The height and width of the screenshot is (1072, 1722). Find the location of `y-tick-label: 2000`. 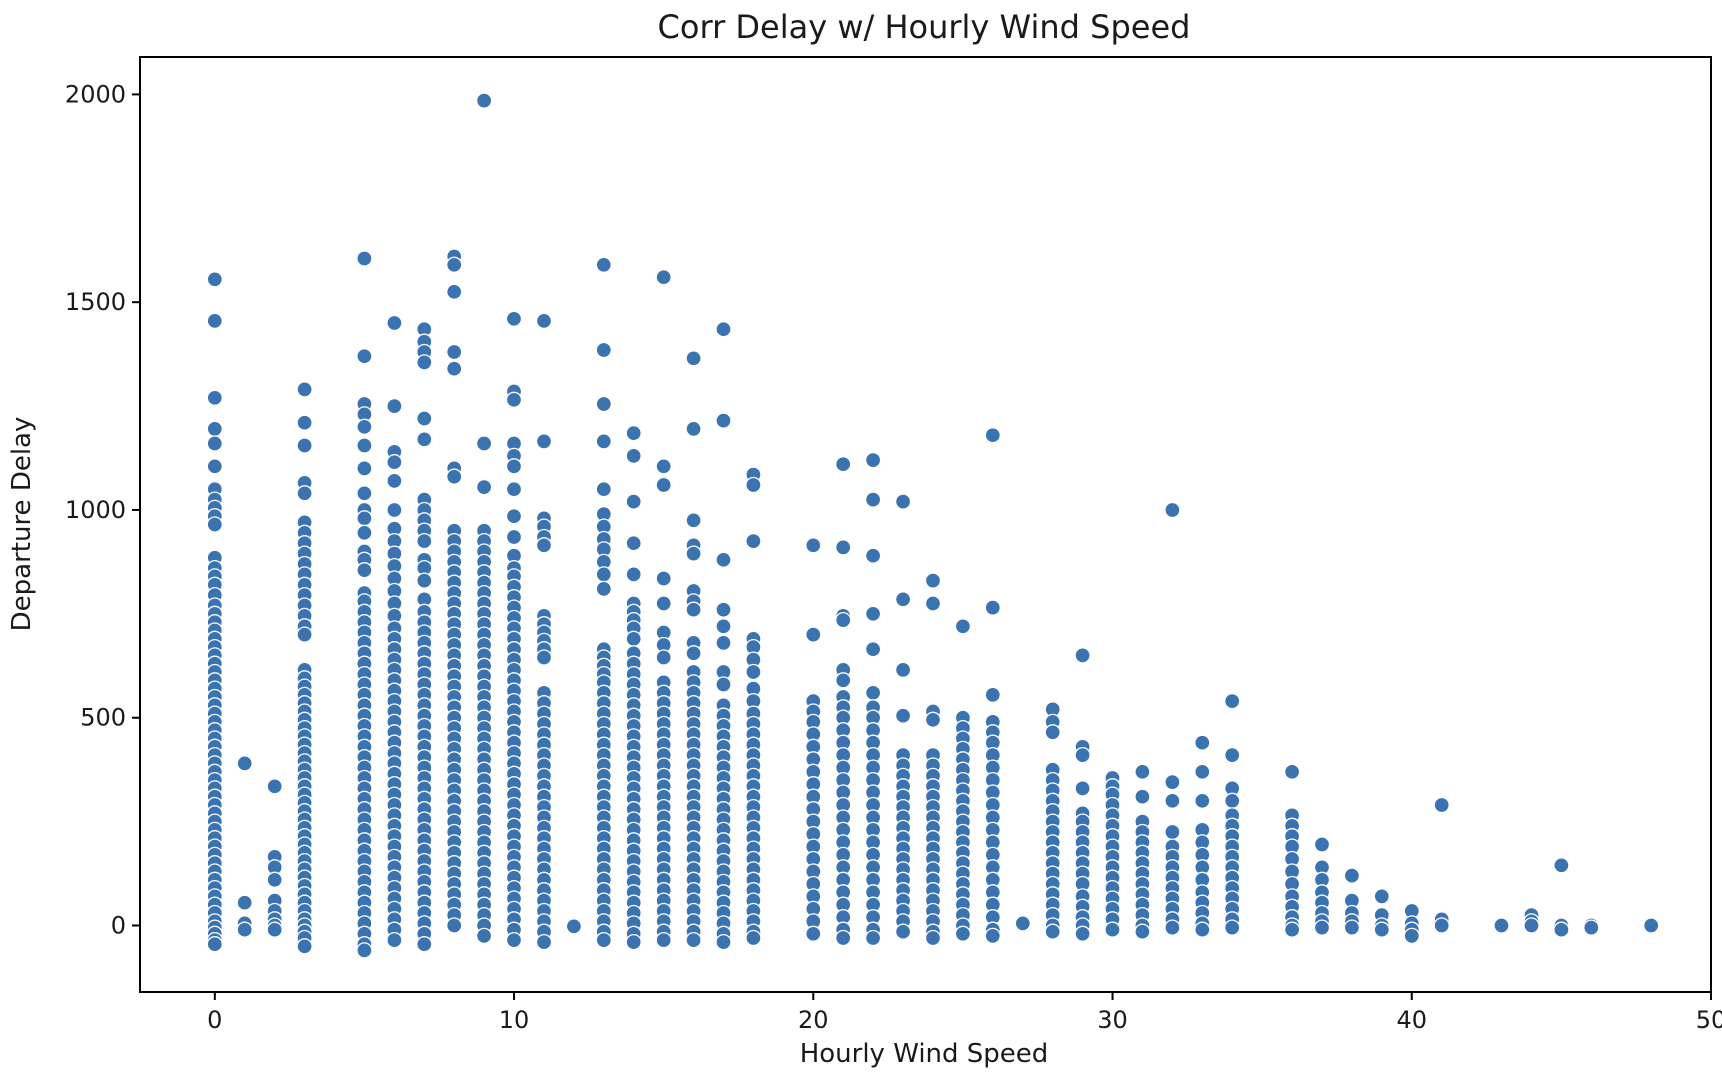

y-tick-label: 2000 is located at coordinates (95, 94).